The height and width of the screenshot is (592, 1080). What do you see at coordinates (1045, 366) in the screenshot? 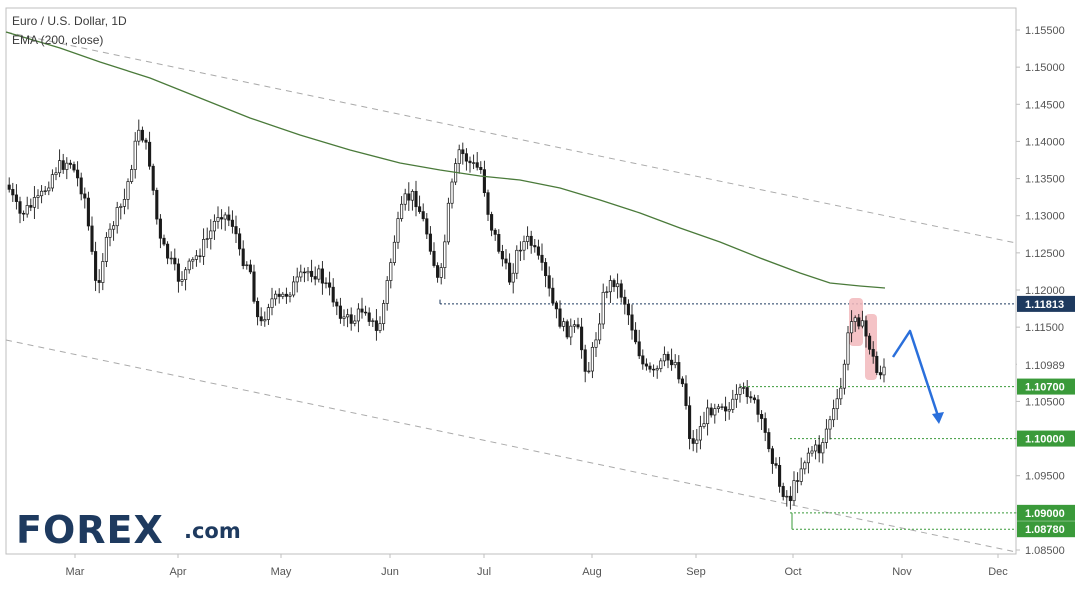
I see `last-price-label: 1.10989` at bounding box center [1045, 366].